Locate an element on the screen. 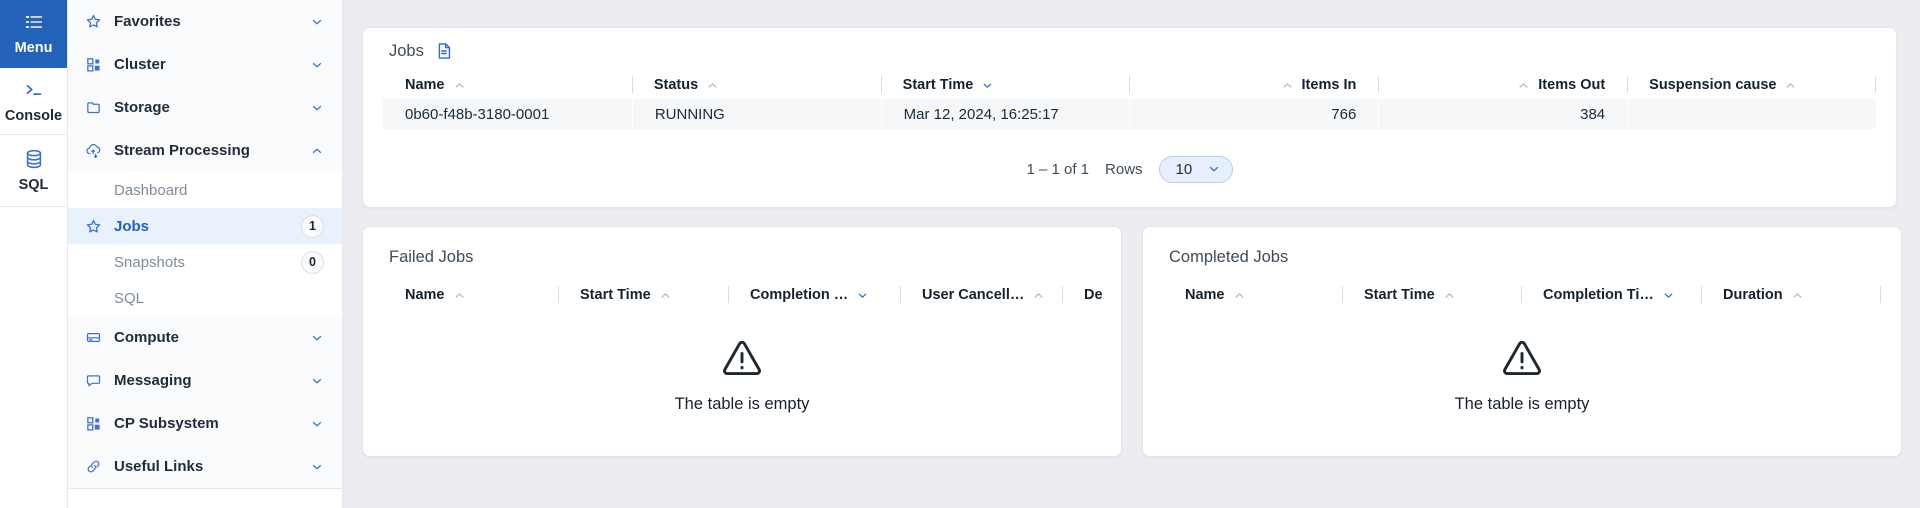  column-header-suspension-cause: Suspension cause is located at coordinates (1751, 85).